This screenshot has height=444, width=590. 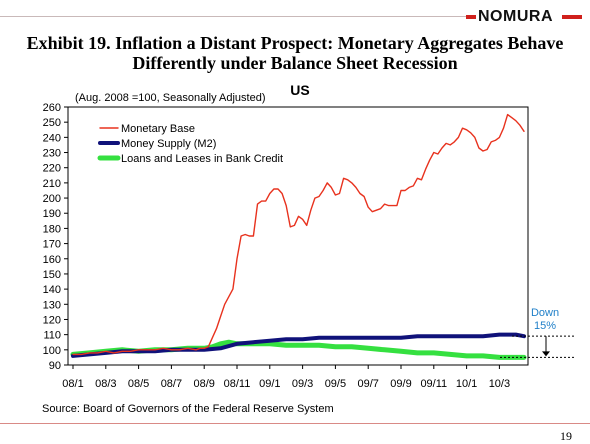 I want to click on x-tick-label: 10/3, so click(x=499, y=384).